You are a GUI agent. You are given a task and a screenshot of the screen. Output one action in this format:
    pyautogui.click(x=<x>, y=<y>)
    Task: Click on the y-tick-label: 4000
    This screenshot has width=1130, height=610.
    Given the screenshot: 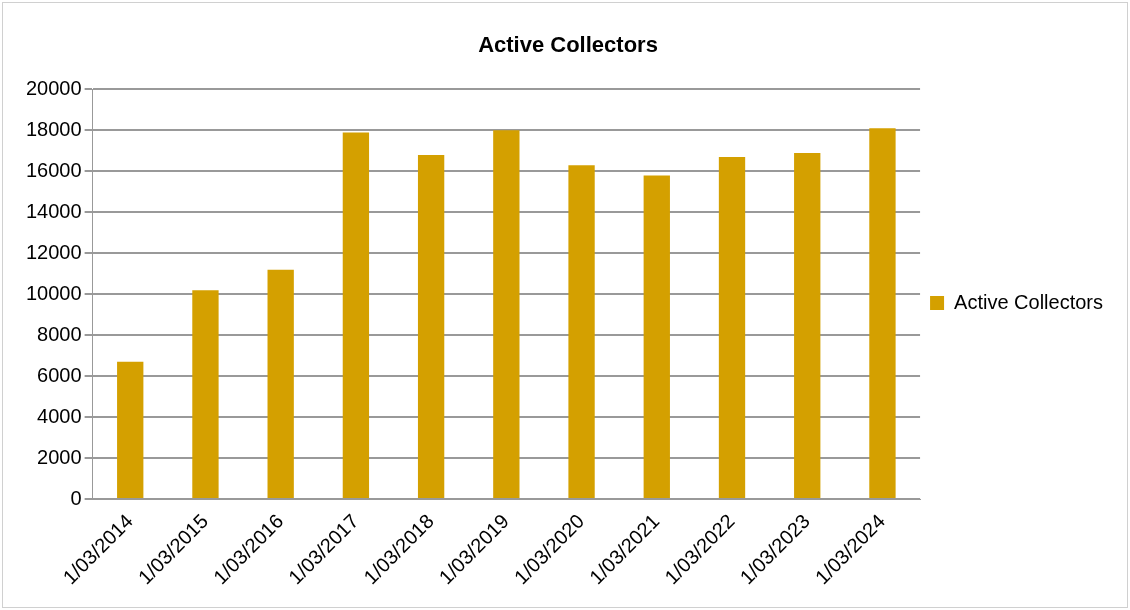 What is the action you would take?
    pyautogui.click(x=59, y=415)
    